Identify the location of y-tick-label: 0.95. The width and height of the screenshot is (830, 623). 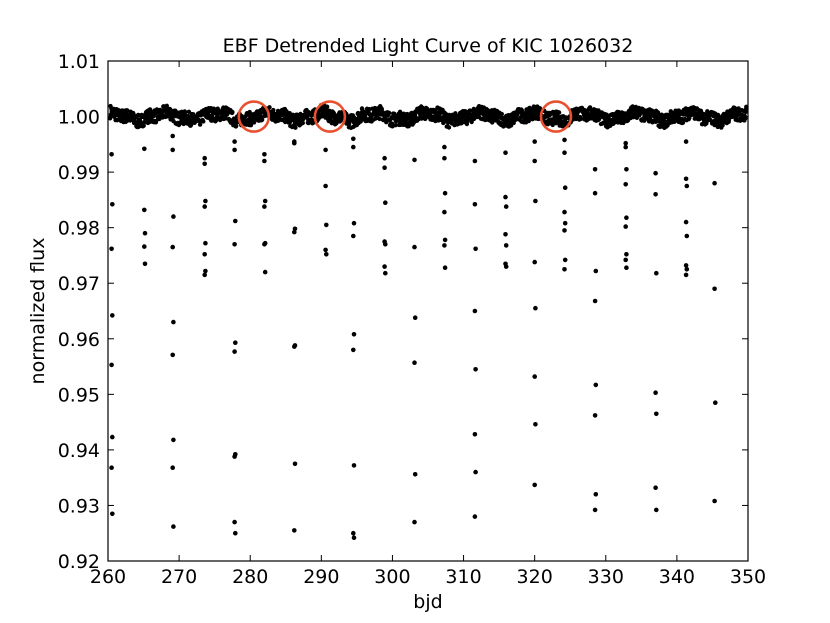
(79, 395).